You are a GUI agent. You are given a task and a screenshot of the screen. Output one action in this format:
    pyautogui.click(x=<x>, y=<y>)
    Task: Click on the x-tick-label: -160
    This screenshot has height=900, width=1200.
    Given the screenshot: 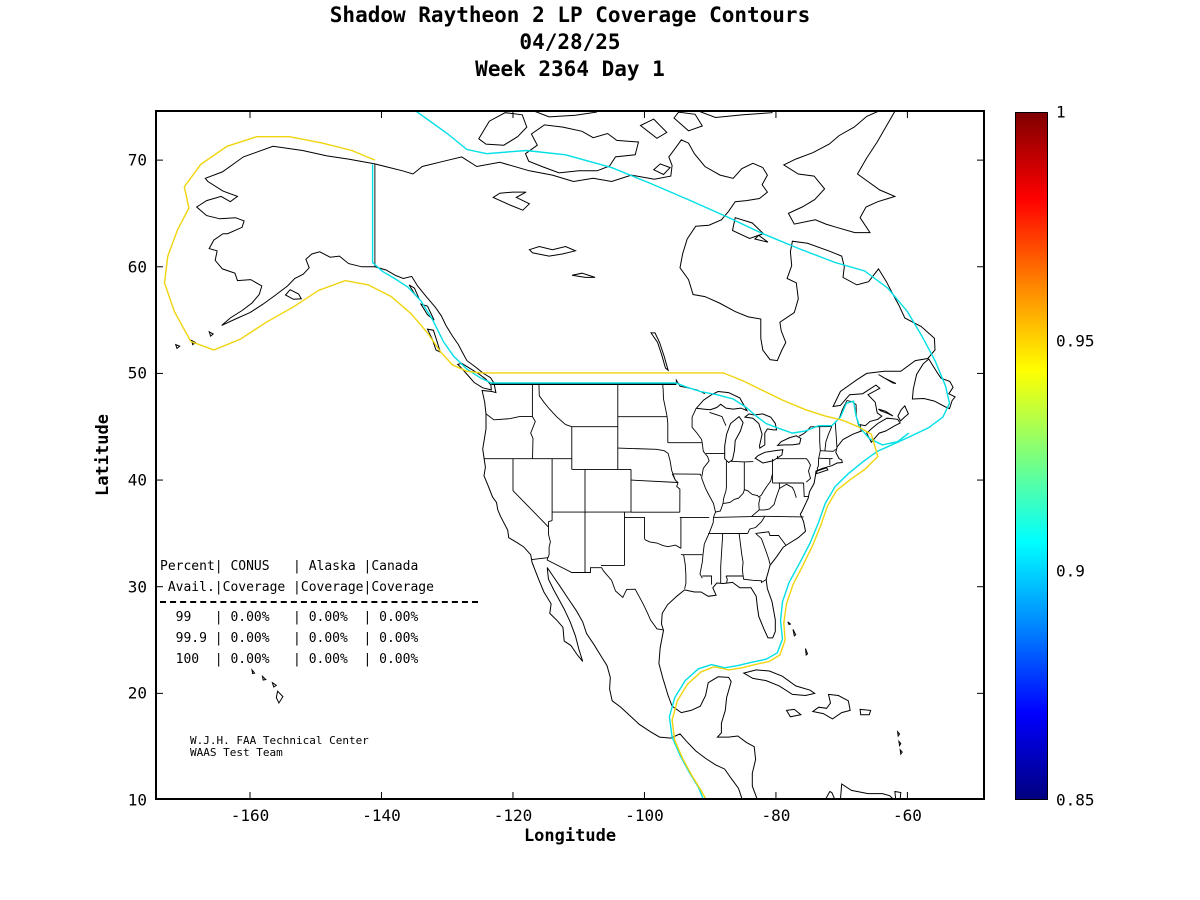 What is the action you would take?
    pyautogui.click(x=250, y=815)
    